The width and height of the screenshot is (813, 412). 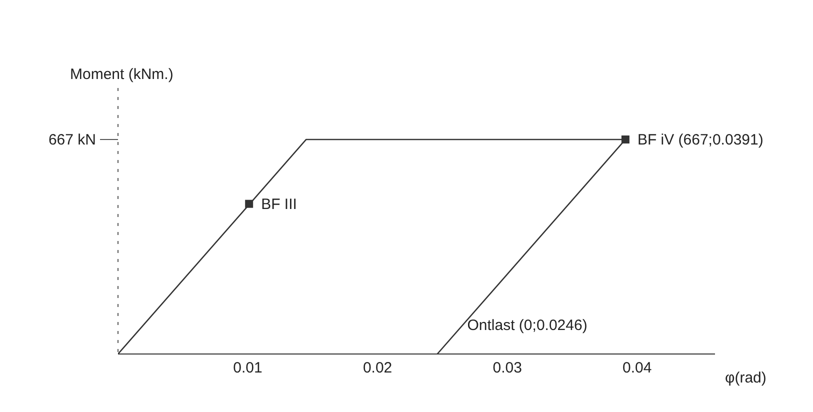 What do you see at coordinates (122, 74) in the screenshot?
I see `y-axis-title: Moment (kNm.)` at bounding box center [122, 74].